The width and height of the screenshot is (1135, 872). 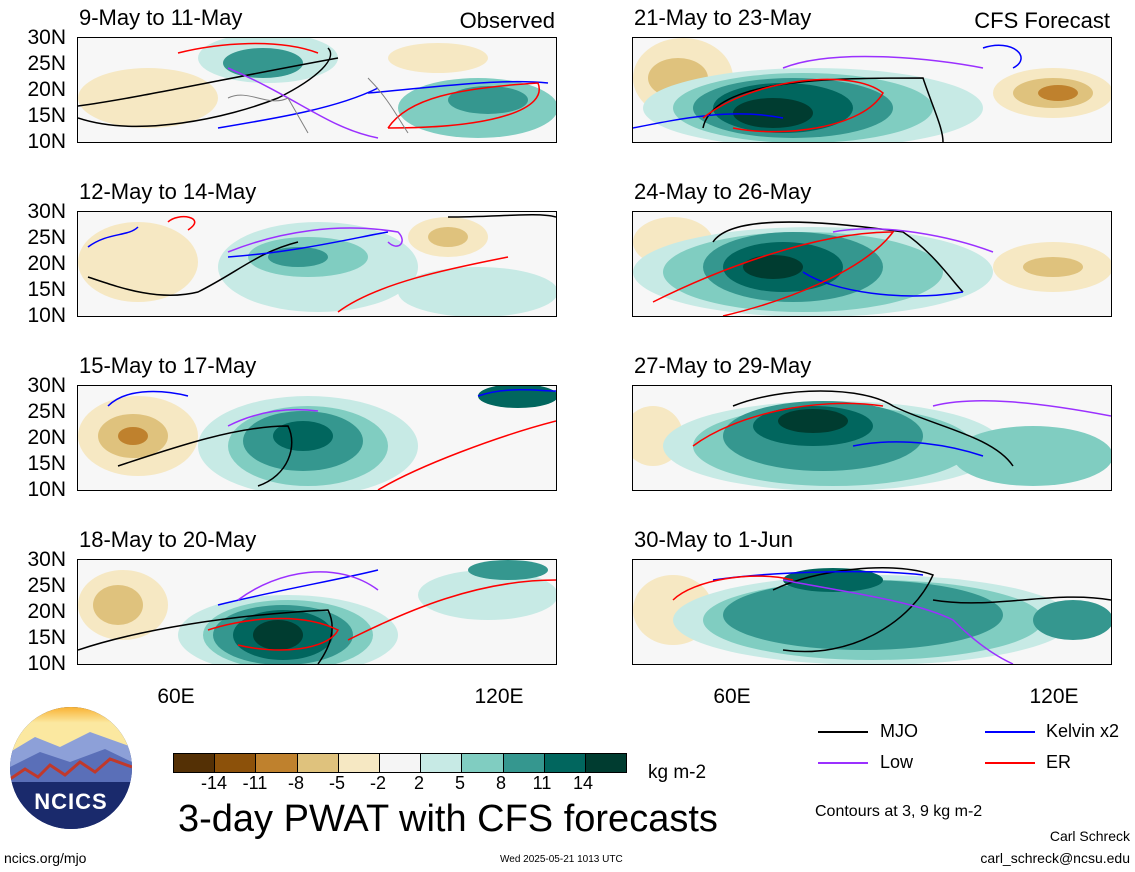 What do you see at coordinates (723, 191) in the screenshot?
I see `panel-title-6: 24-May to 26-May` at bounding box center [723, 191].